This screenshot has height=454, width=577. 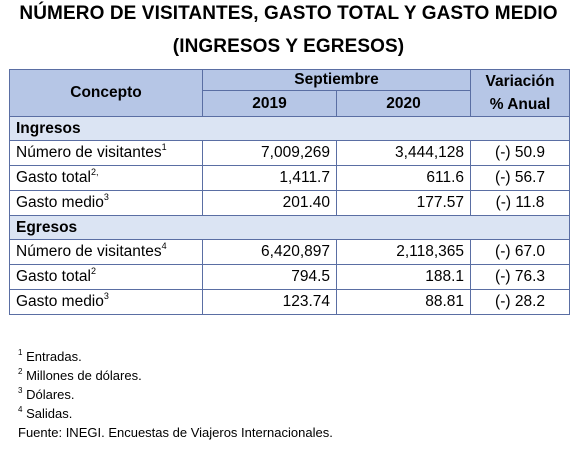 I want to click on footnote: 4 Salidas., so click(x=175, y=413).